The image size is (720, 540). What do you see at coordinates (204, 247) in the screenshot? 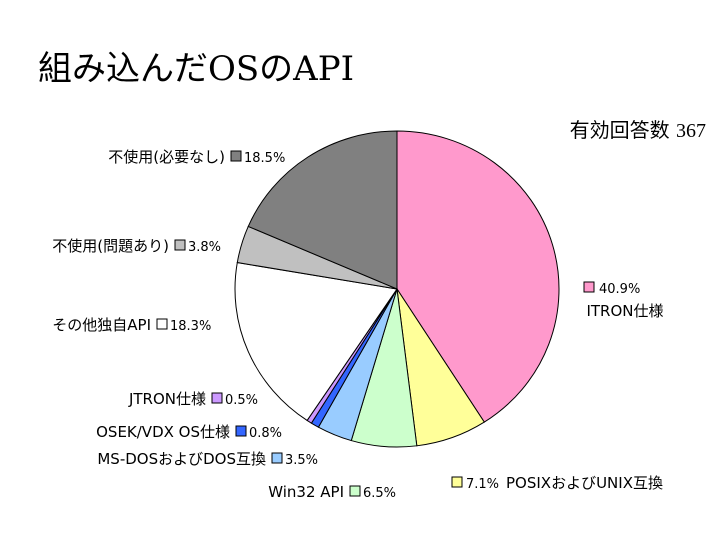
I see `data-label-7: 3.8%` at bounding box center [204, 247].